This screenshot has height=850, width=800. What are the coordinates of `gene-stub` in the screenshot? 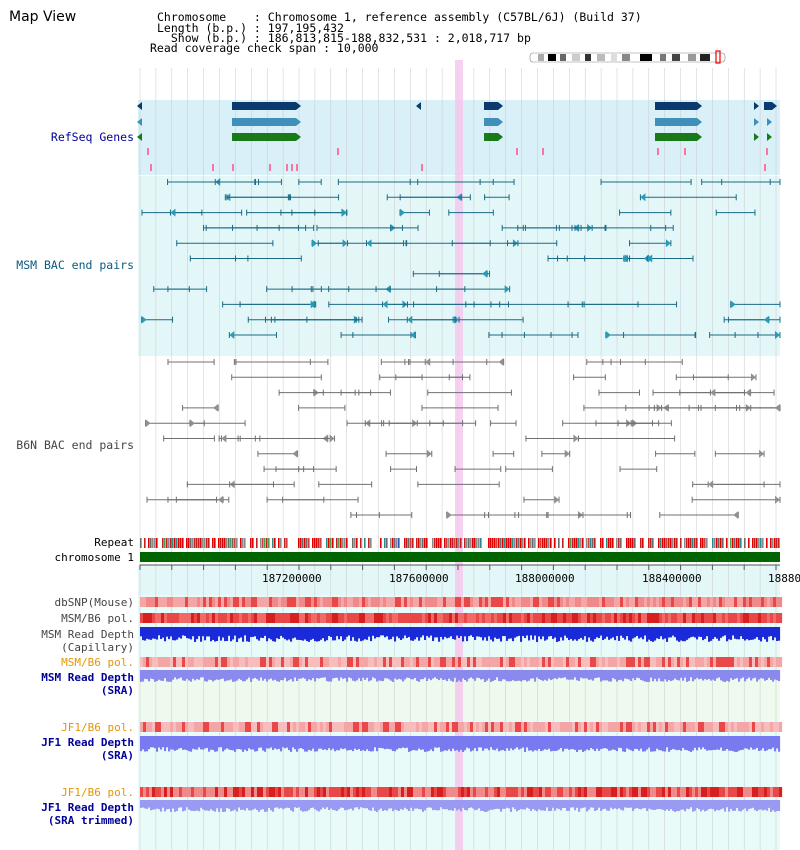 It's located at (139, 106).